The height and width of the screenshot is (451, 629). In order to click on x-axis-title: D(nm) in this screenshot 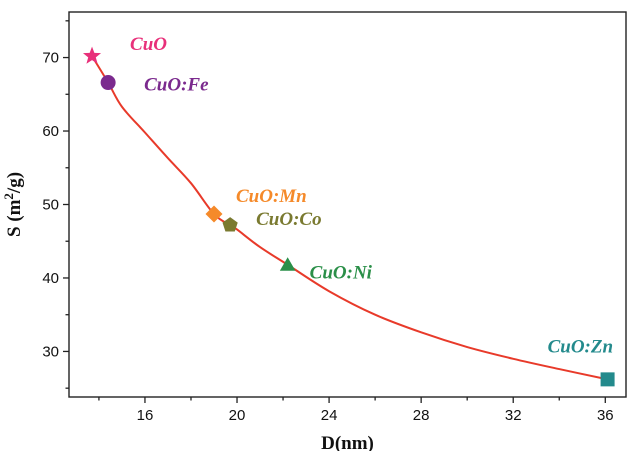, I will do `click(347, 442)`.